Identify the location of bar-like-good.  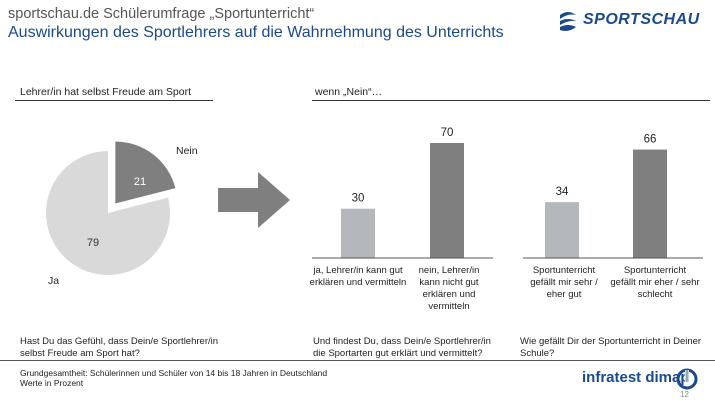
(562, 230).